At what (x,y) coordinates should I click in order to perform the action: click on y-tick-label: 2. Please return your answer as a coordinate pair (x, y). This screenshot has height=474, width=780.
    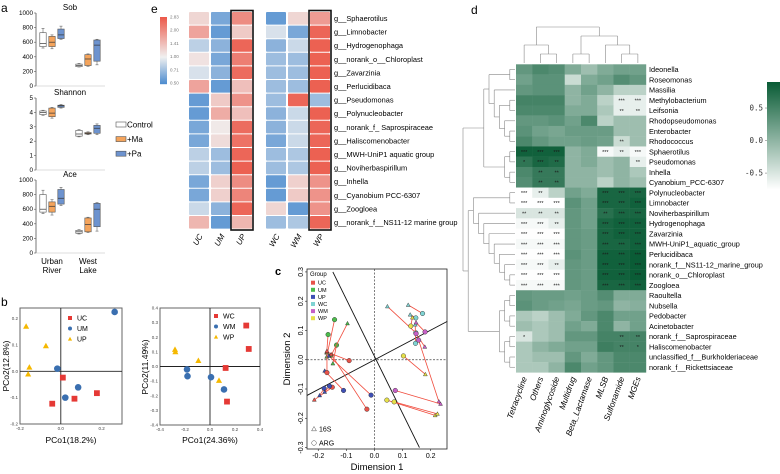
    Looking at the image, I should click on (31, 141).